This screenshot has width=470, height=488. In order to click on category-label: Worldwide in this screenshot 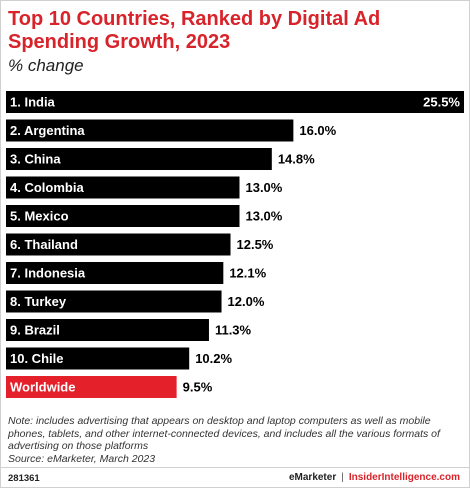, I will do `click(42, 387)`.